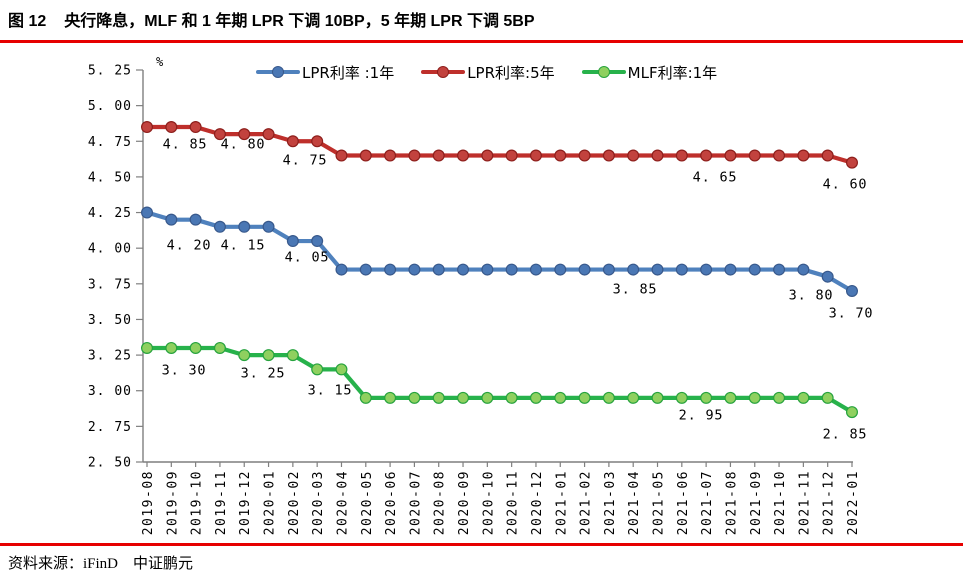 This screenshot has width=963, height=582. Describe the element at coordinates (586, 502) in the screenshot. I see `svg-text: 2021-02` at that location.